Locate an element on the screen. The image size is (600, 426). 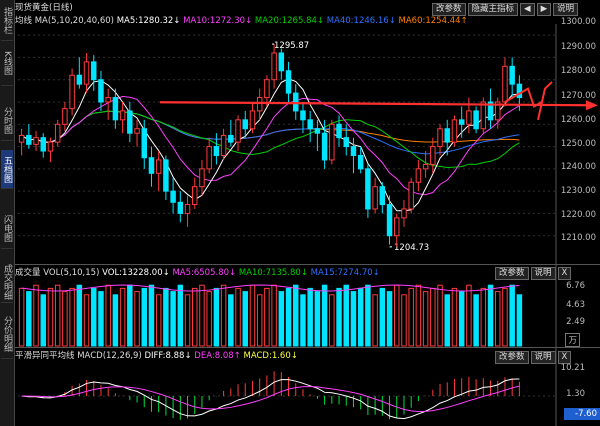
vol-help-button: 说明 is located at coordinates (543, 273).